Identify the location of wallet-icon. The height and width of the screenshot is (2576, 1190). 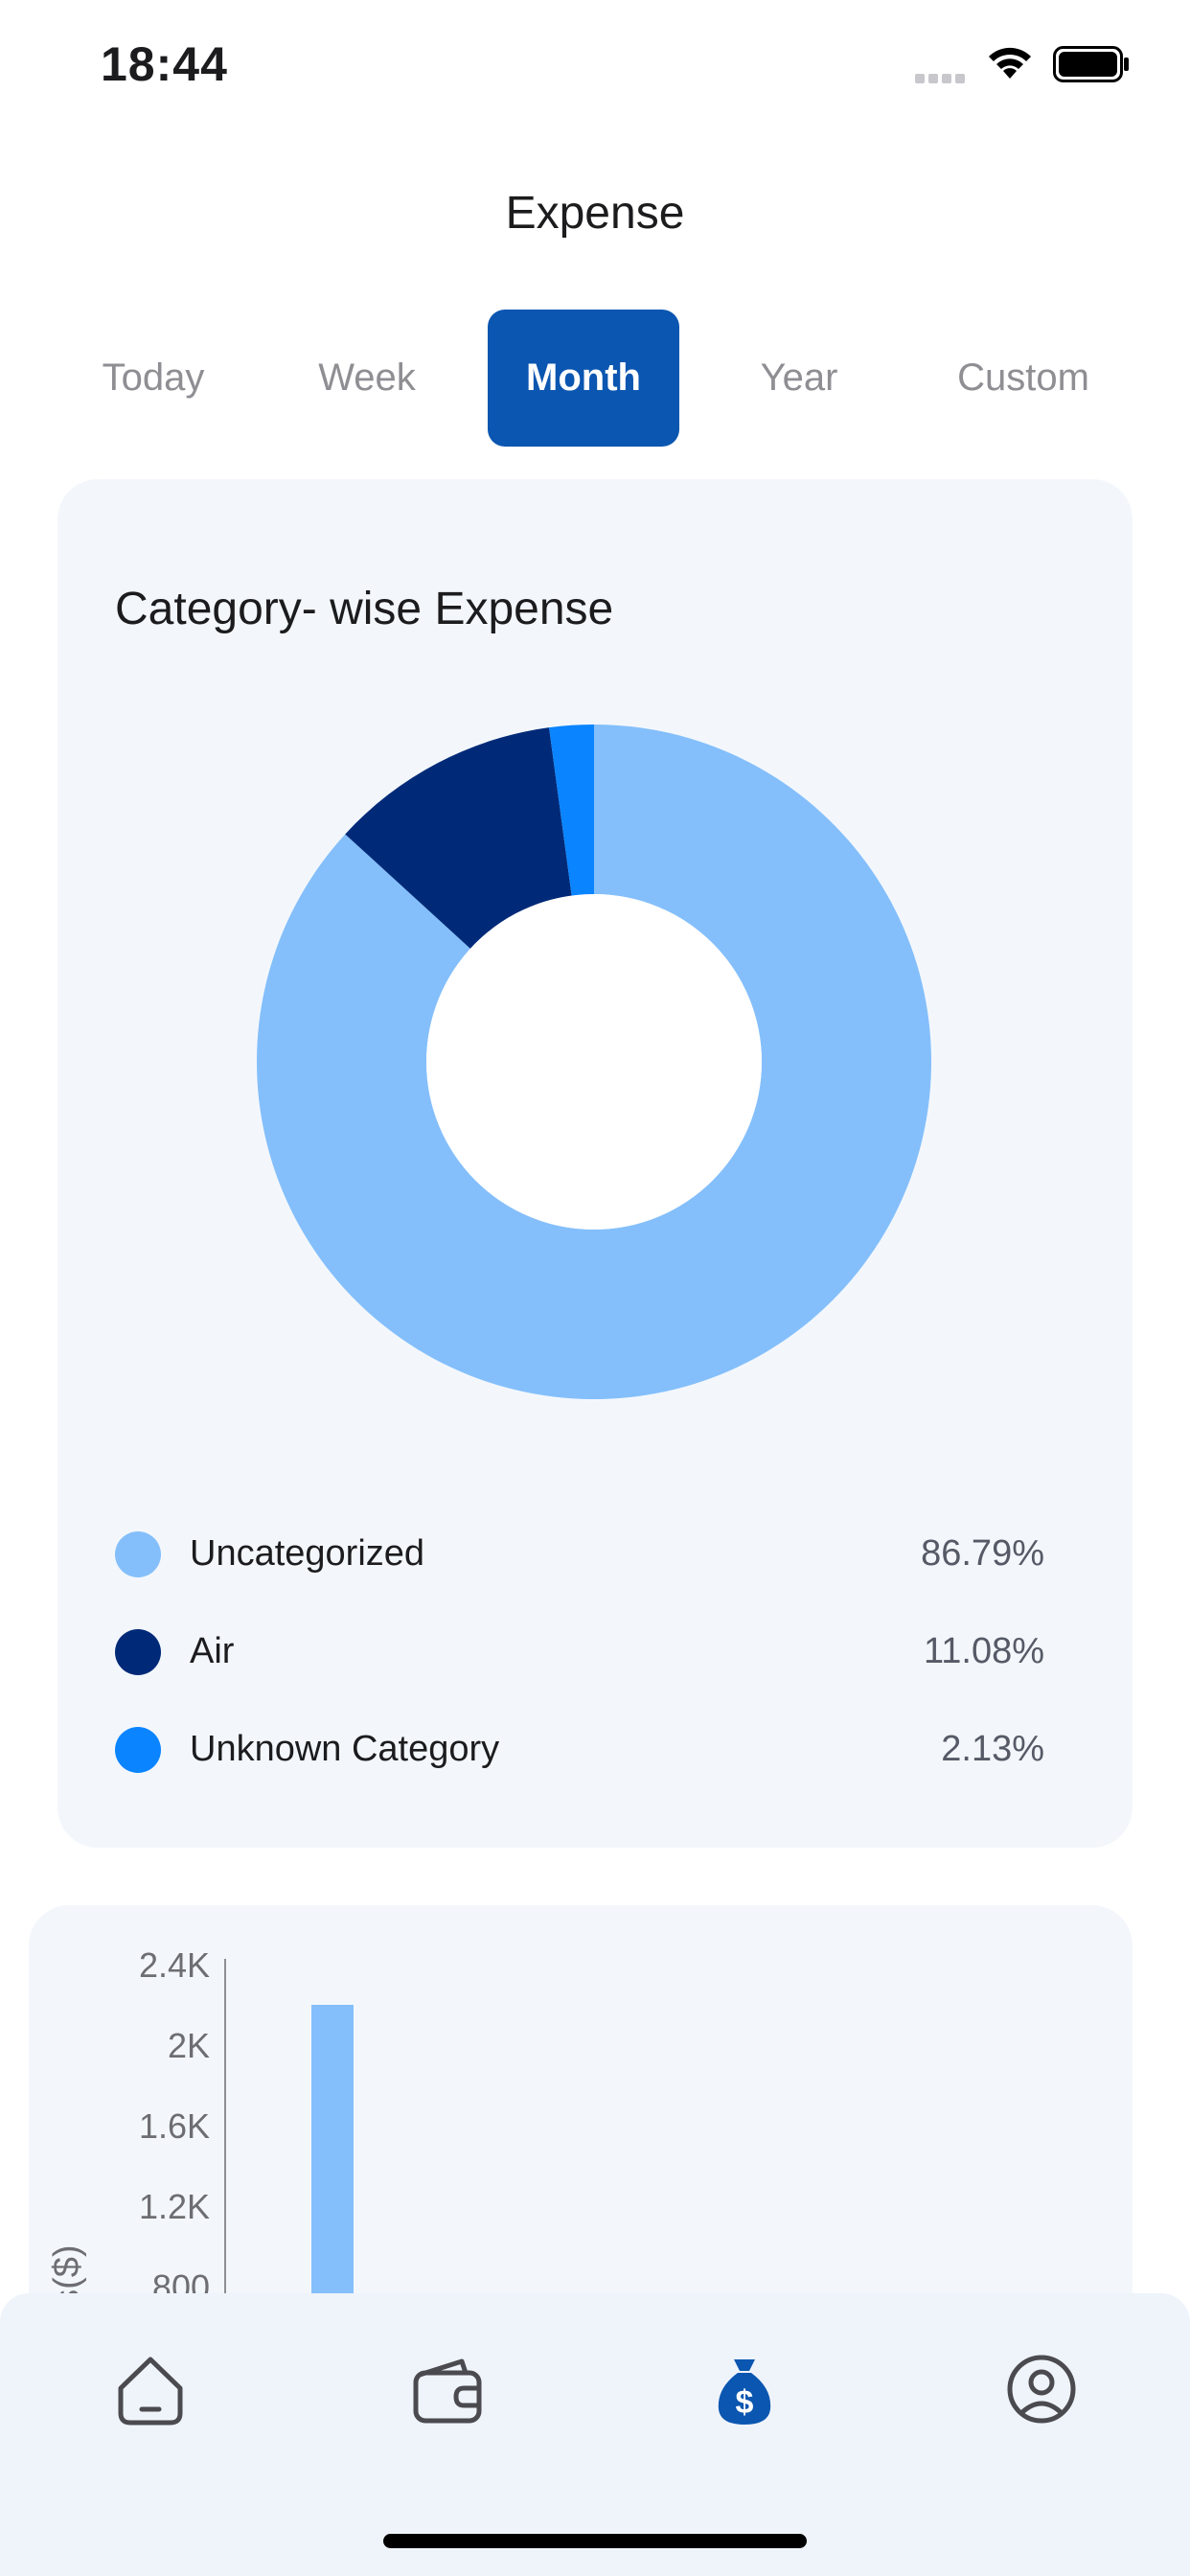
(448, 2389).